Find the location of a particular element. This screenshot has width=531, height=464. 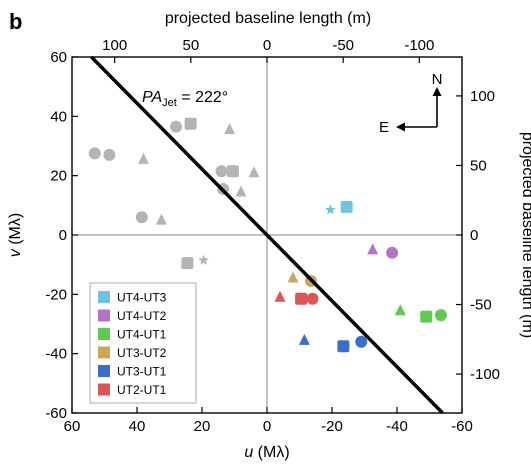

jet-pa-value: = 222° is located at coordinates (202, 97).